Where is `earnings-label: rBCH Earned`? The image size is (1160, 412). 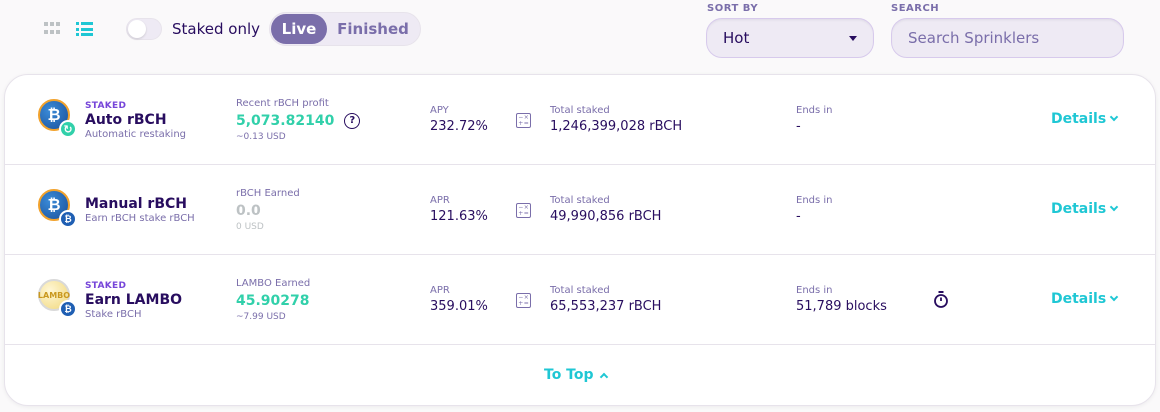 earnings-label: rBCH Earned is located at coordinates (268, 193).